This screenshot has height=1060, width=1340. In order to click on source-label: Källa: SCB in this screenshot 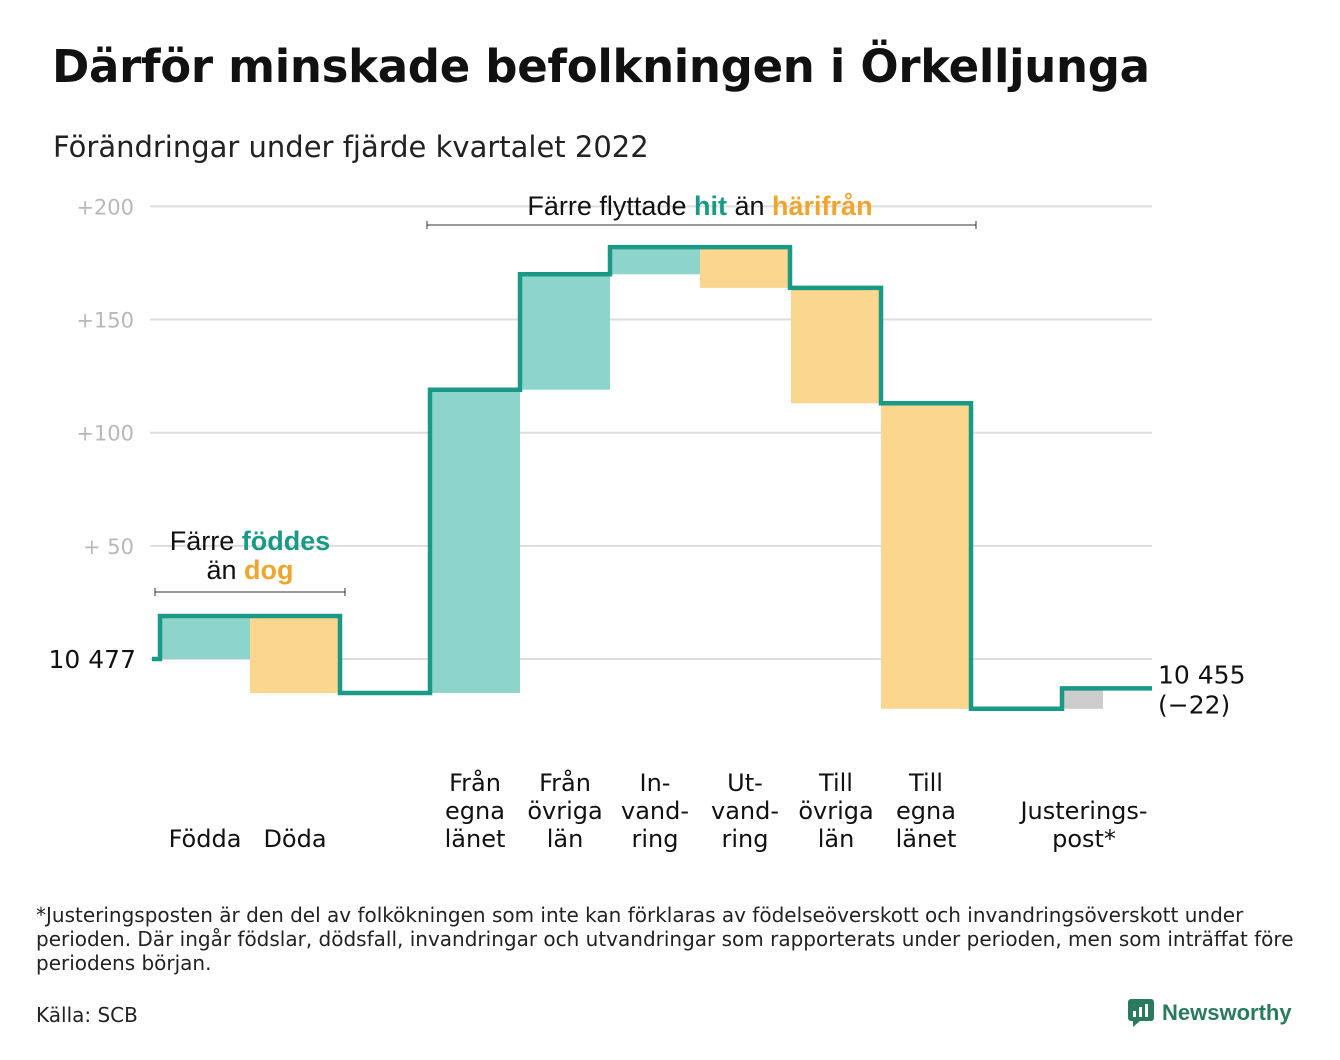, I will do `click(87, 1015)`.